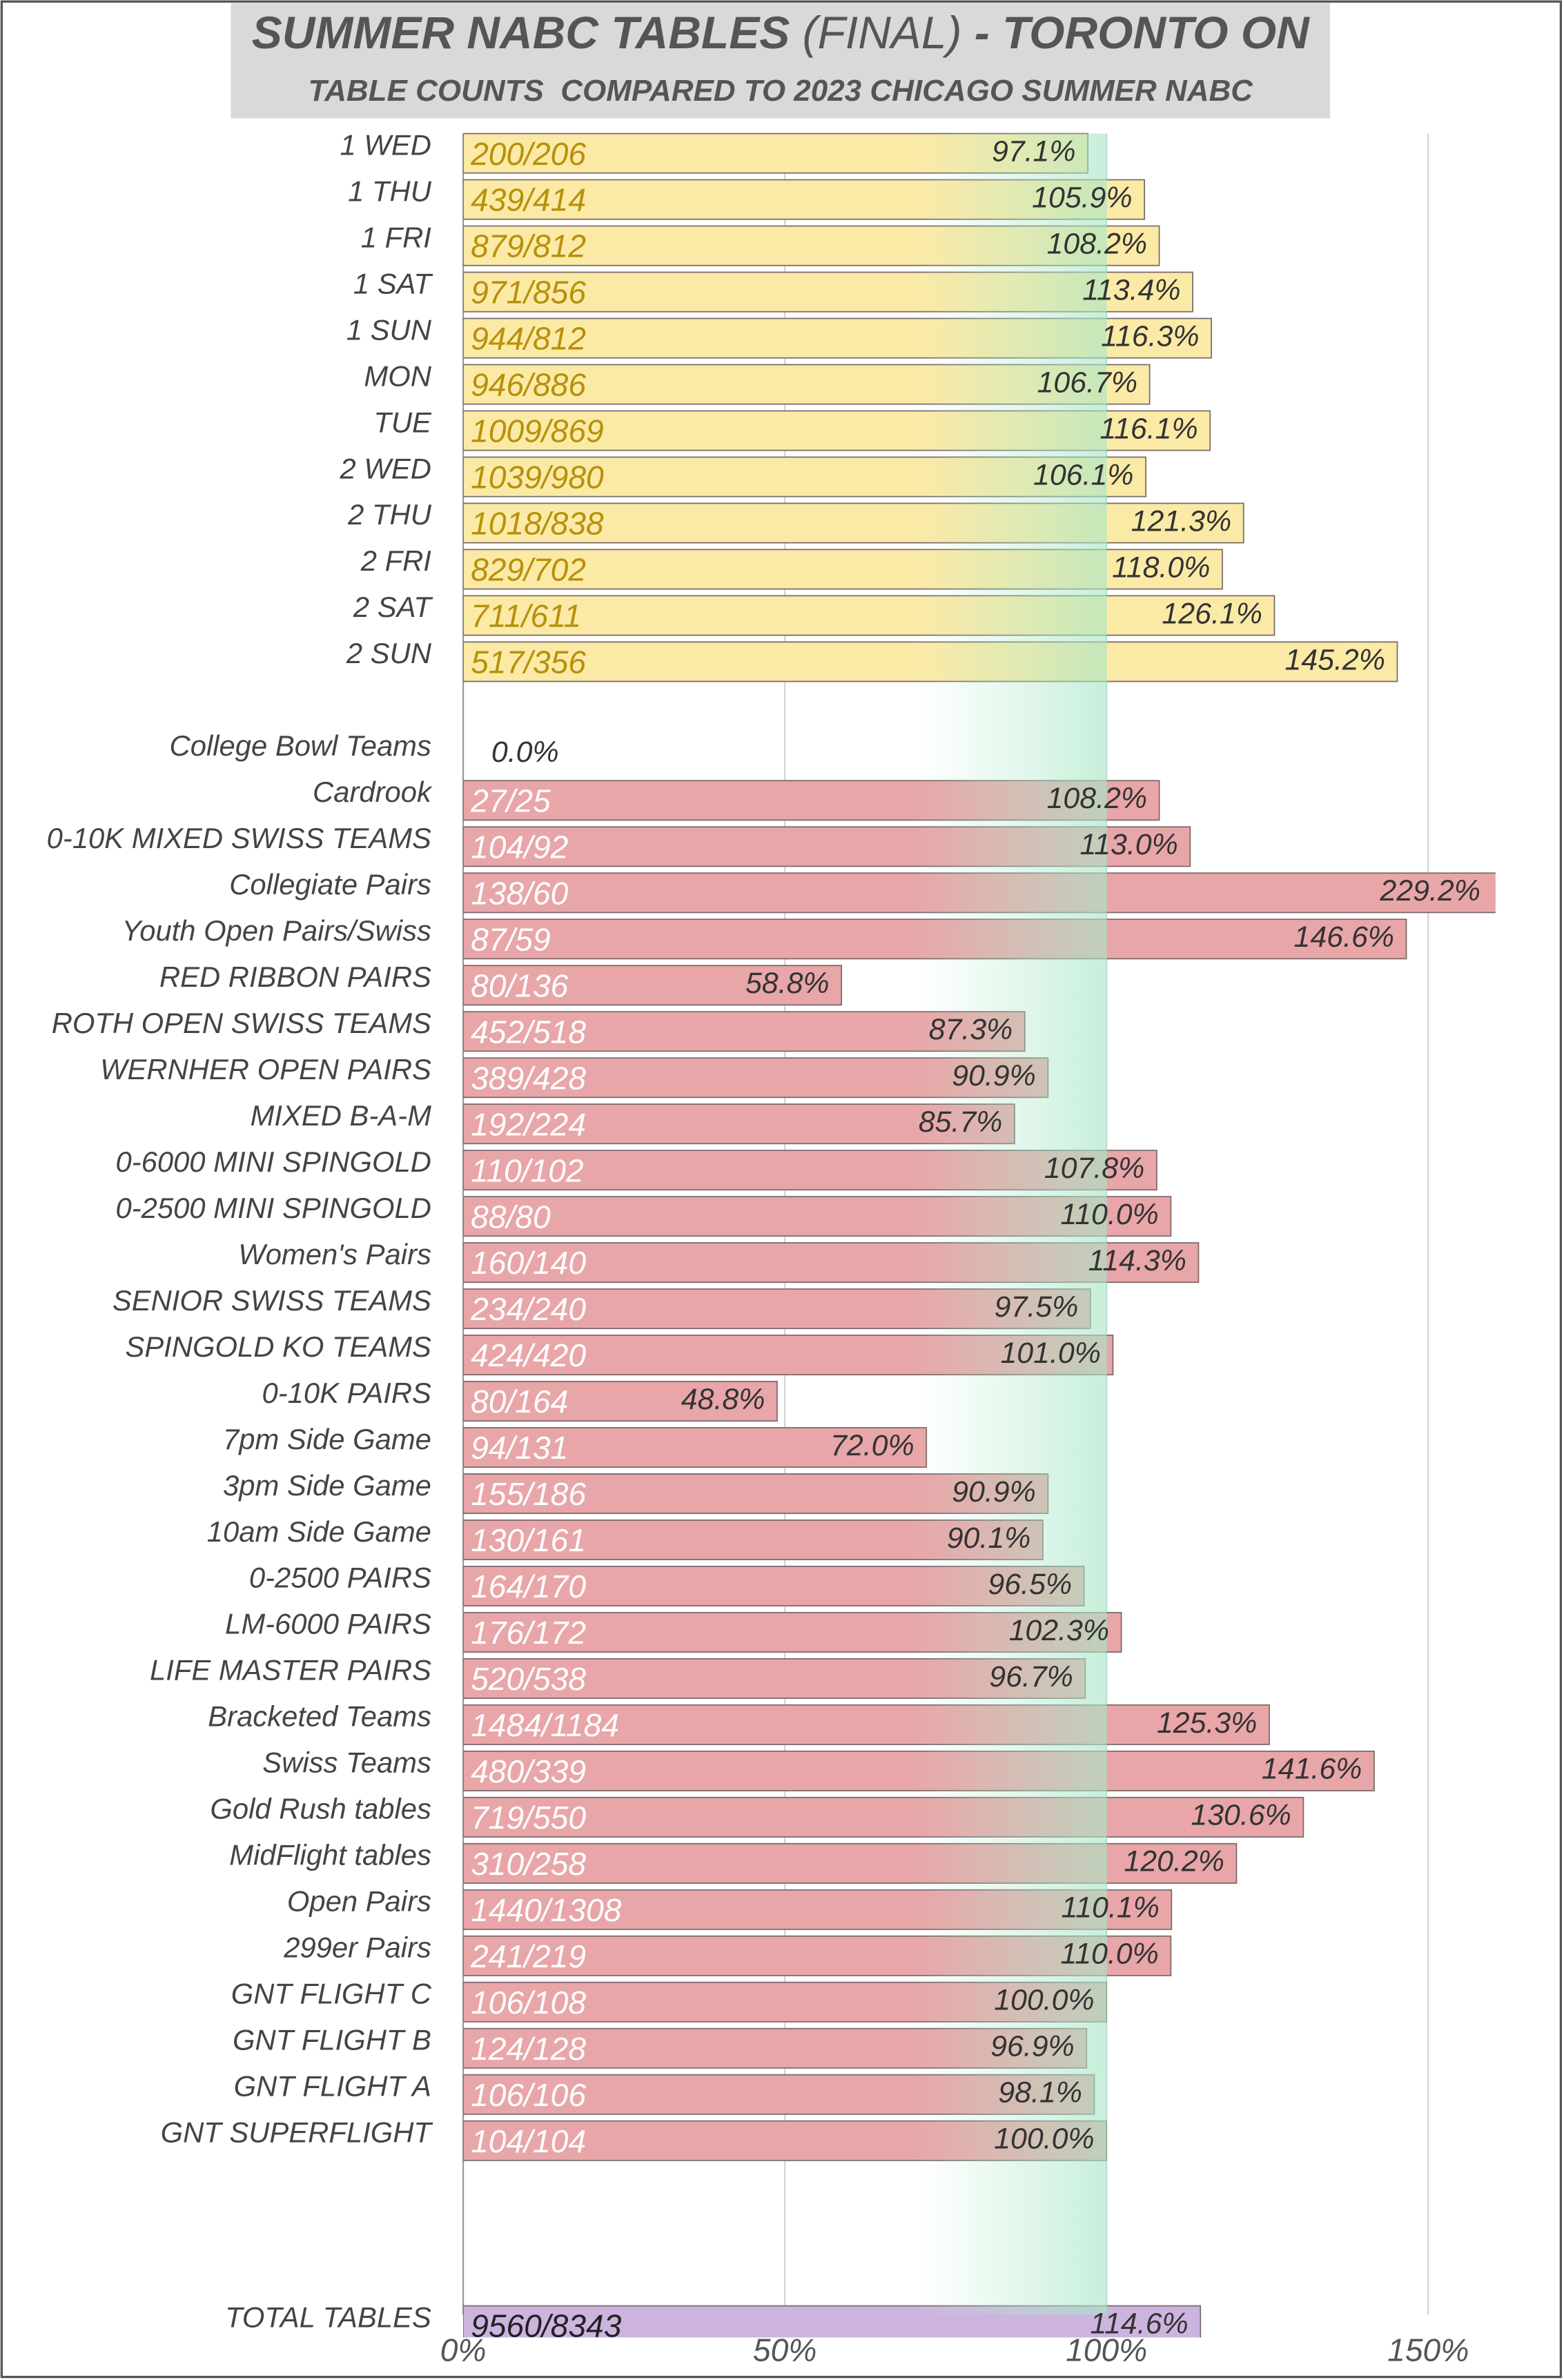 This screenshot has height=2380, width=1564. What do you see at coordinates (528, 2095) in the screenshot?
I see `count-label: 106/106` at bounding box center [528, 2095].